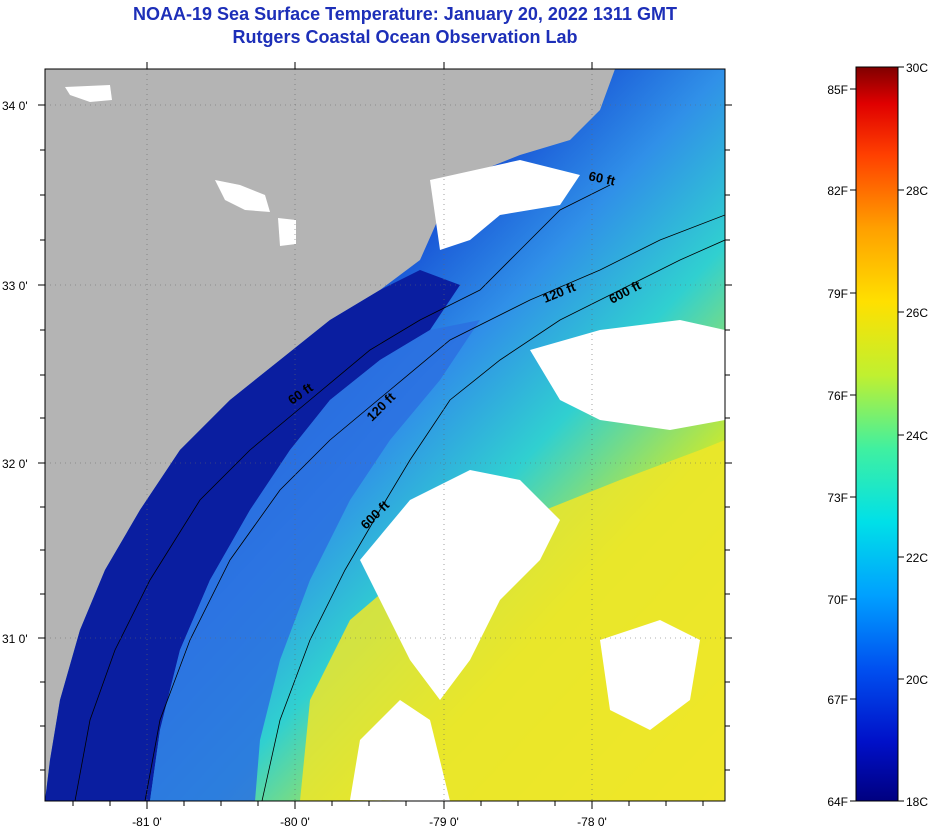 The width and height of the screenshot is (936, 832). What do you see at coordinates (405, 37) in the screenshot?
I see `map-subtitle: Rutgers Coastal Ocean Observation Lab` at bounding box center [405, 37].